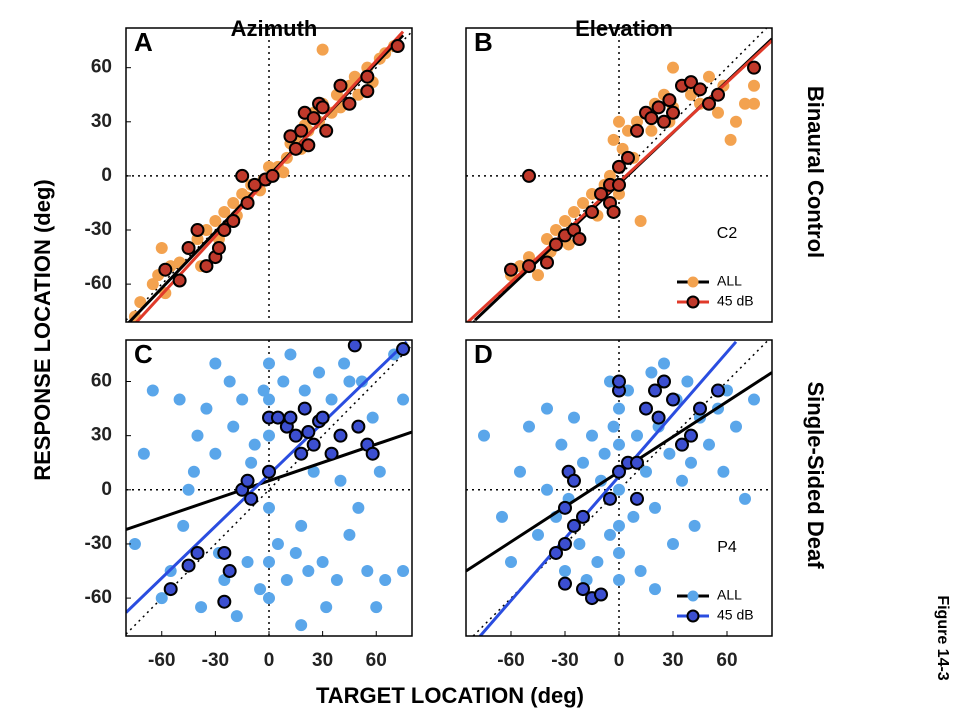 This screenshot has width=960, height=720. I want to click on x-tick-label: 0, so click(619, 660).